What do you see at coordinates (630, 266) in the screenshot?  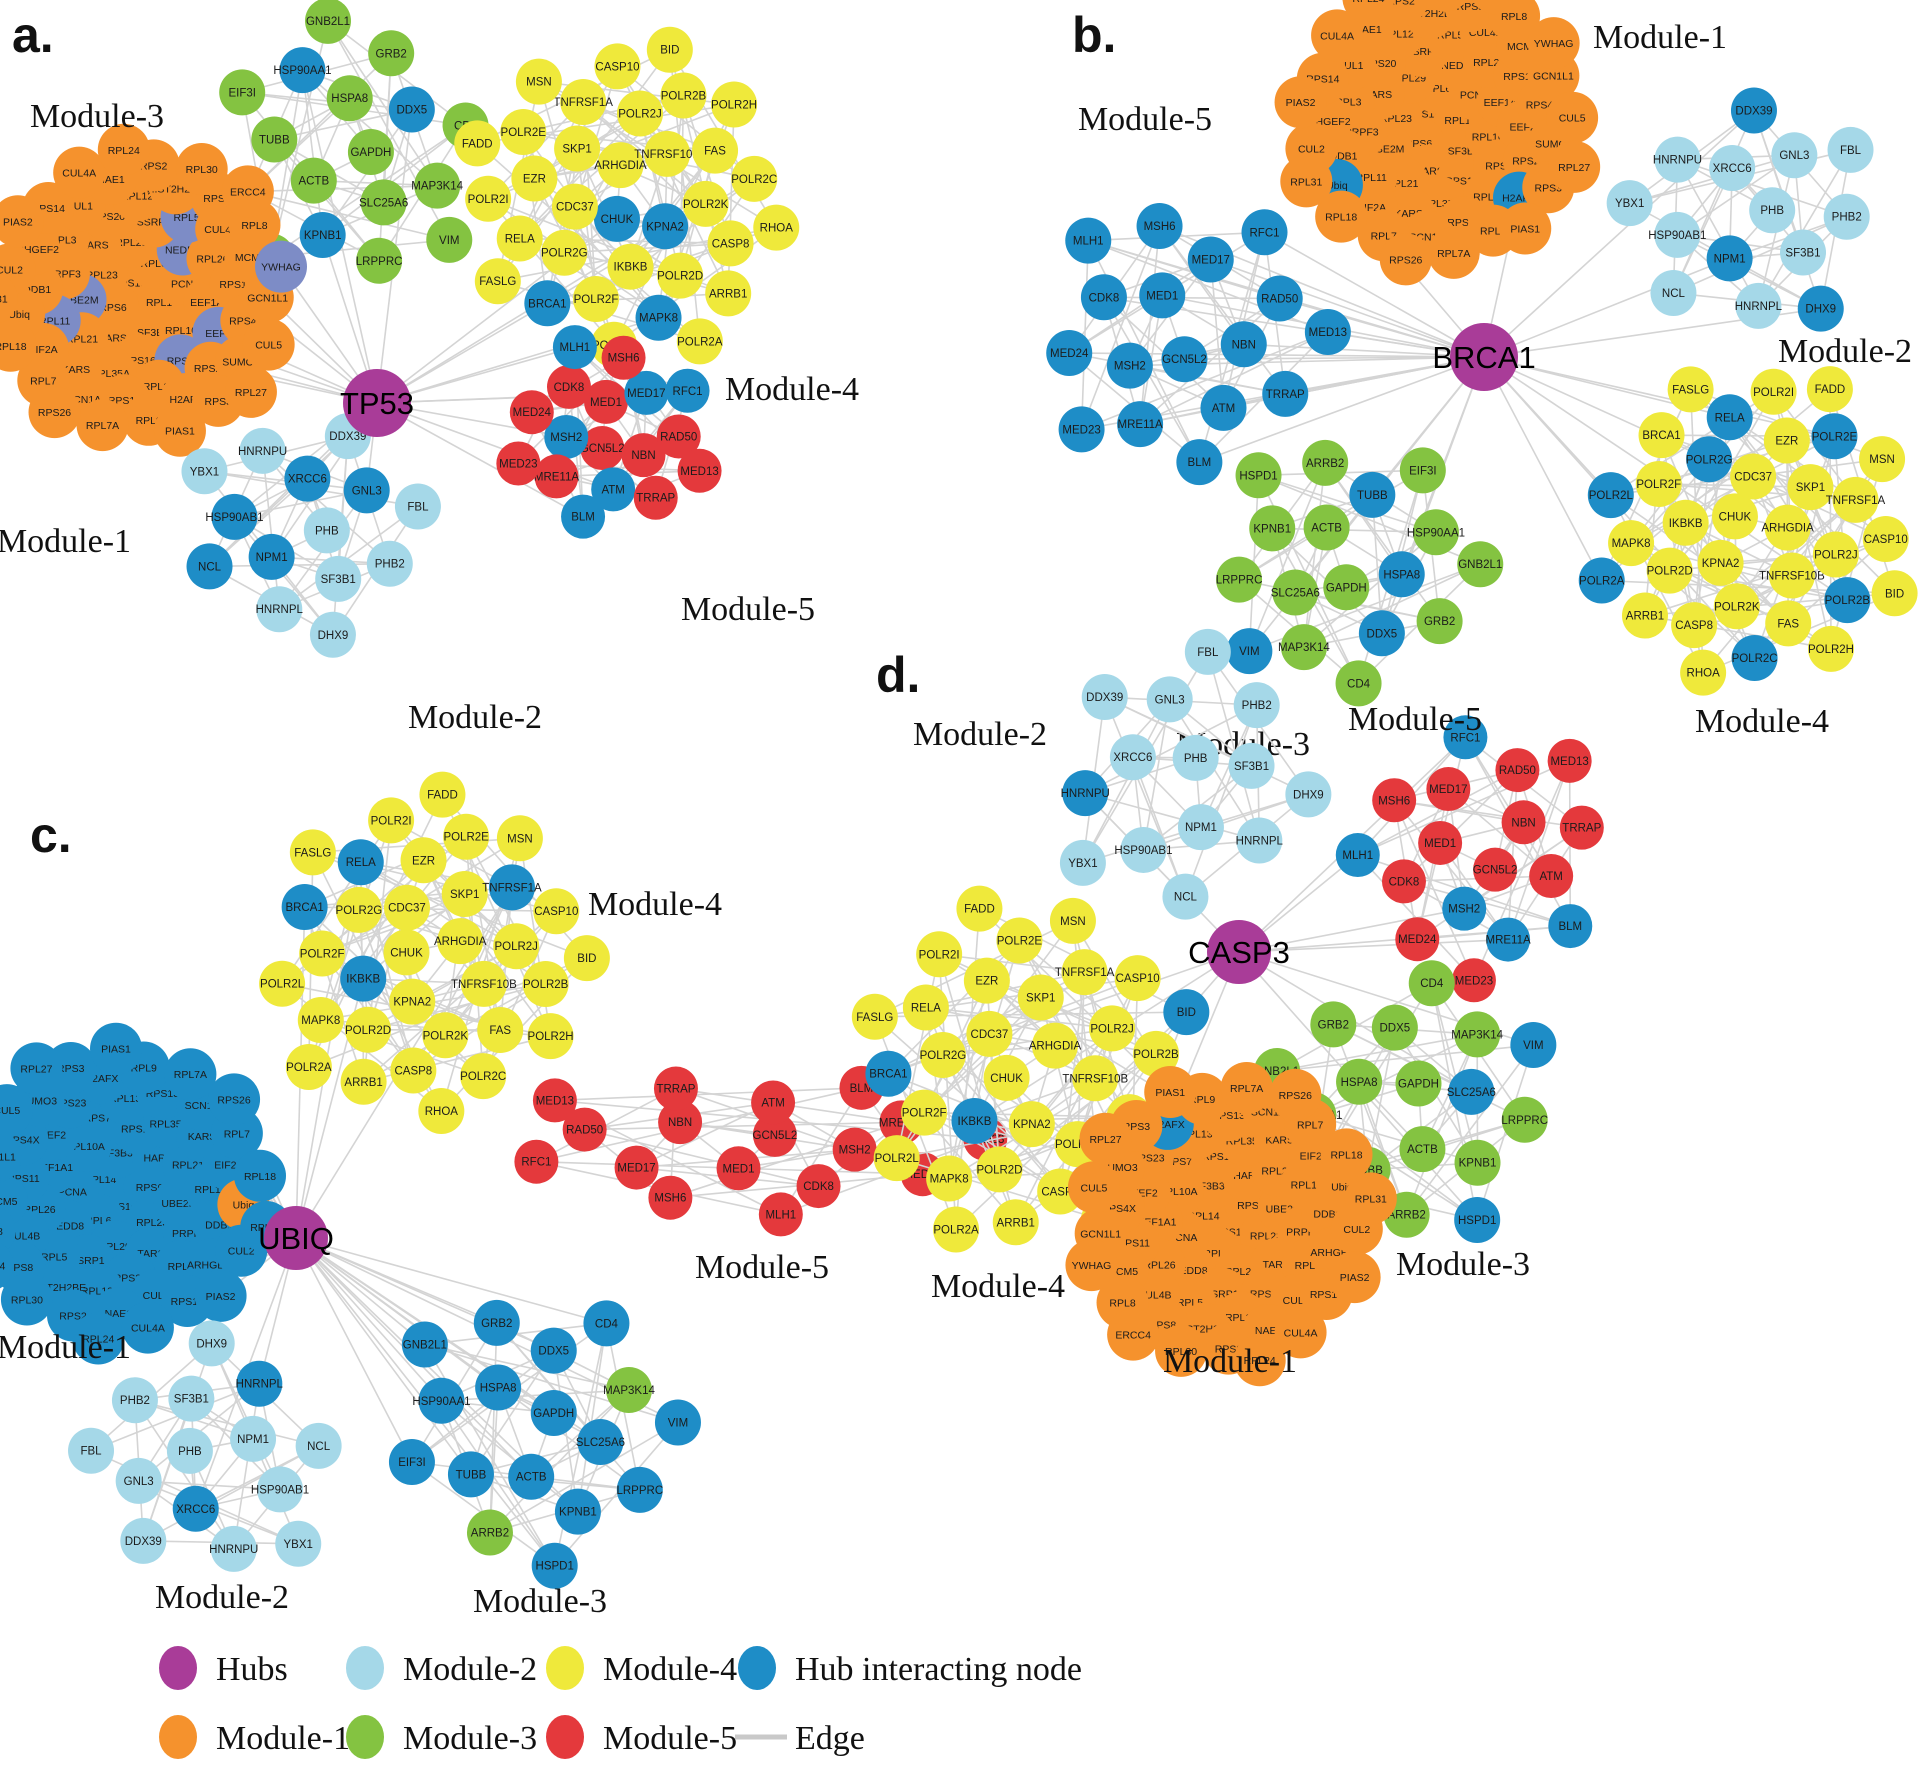 I see `node-IKBKB: IKBKB` at bounding box center [630, 266].